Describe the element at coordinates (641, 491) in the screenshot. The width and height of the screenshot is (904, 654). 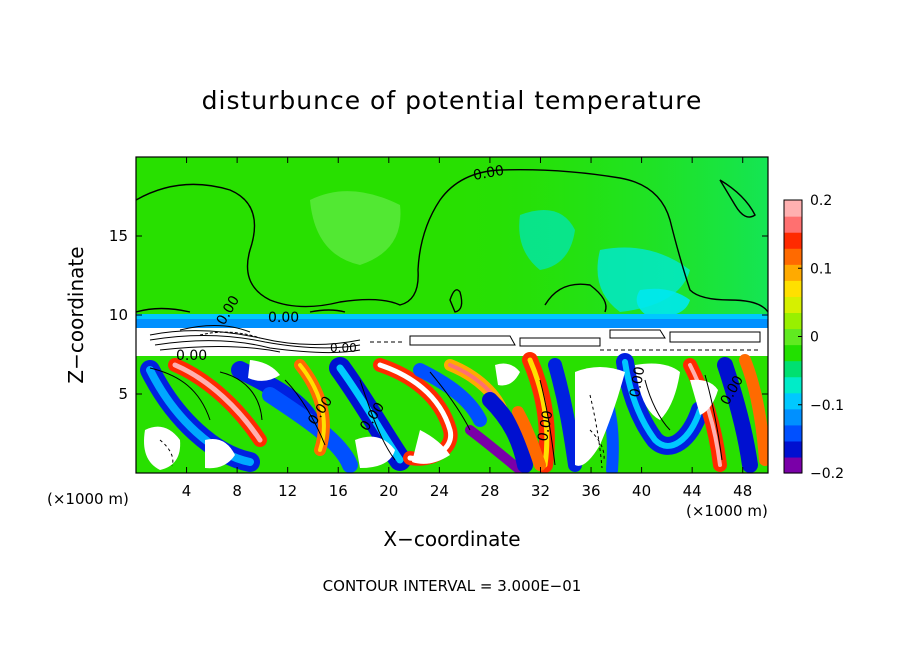
I see `x-tick-label: 40` at that location.